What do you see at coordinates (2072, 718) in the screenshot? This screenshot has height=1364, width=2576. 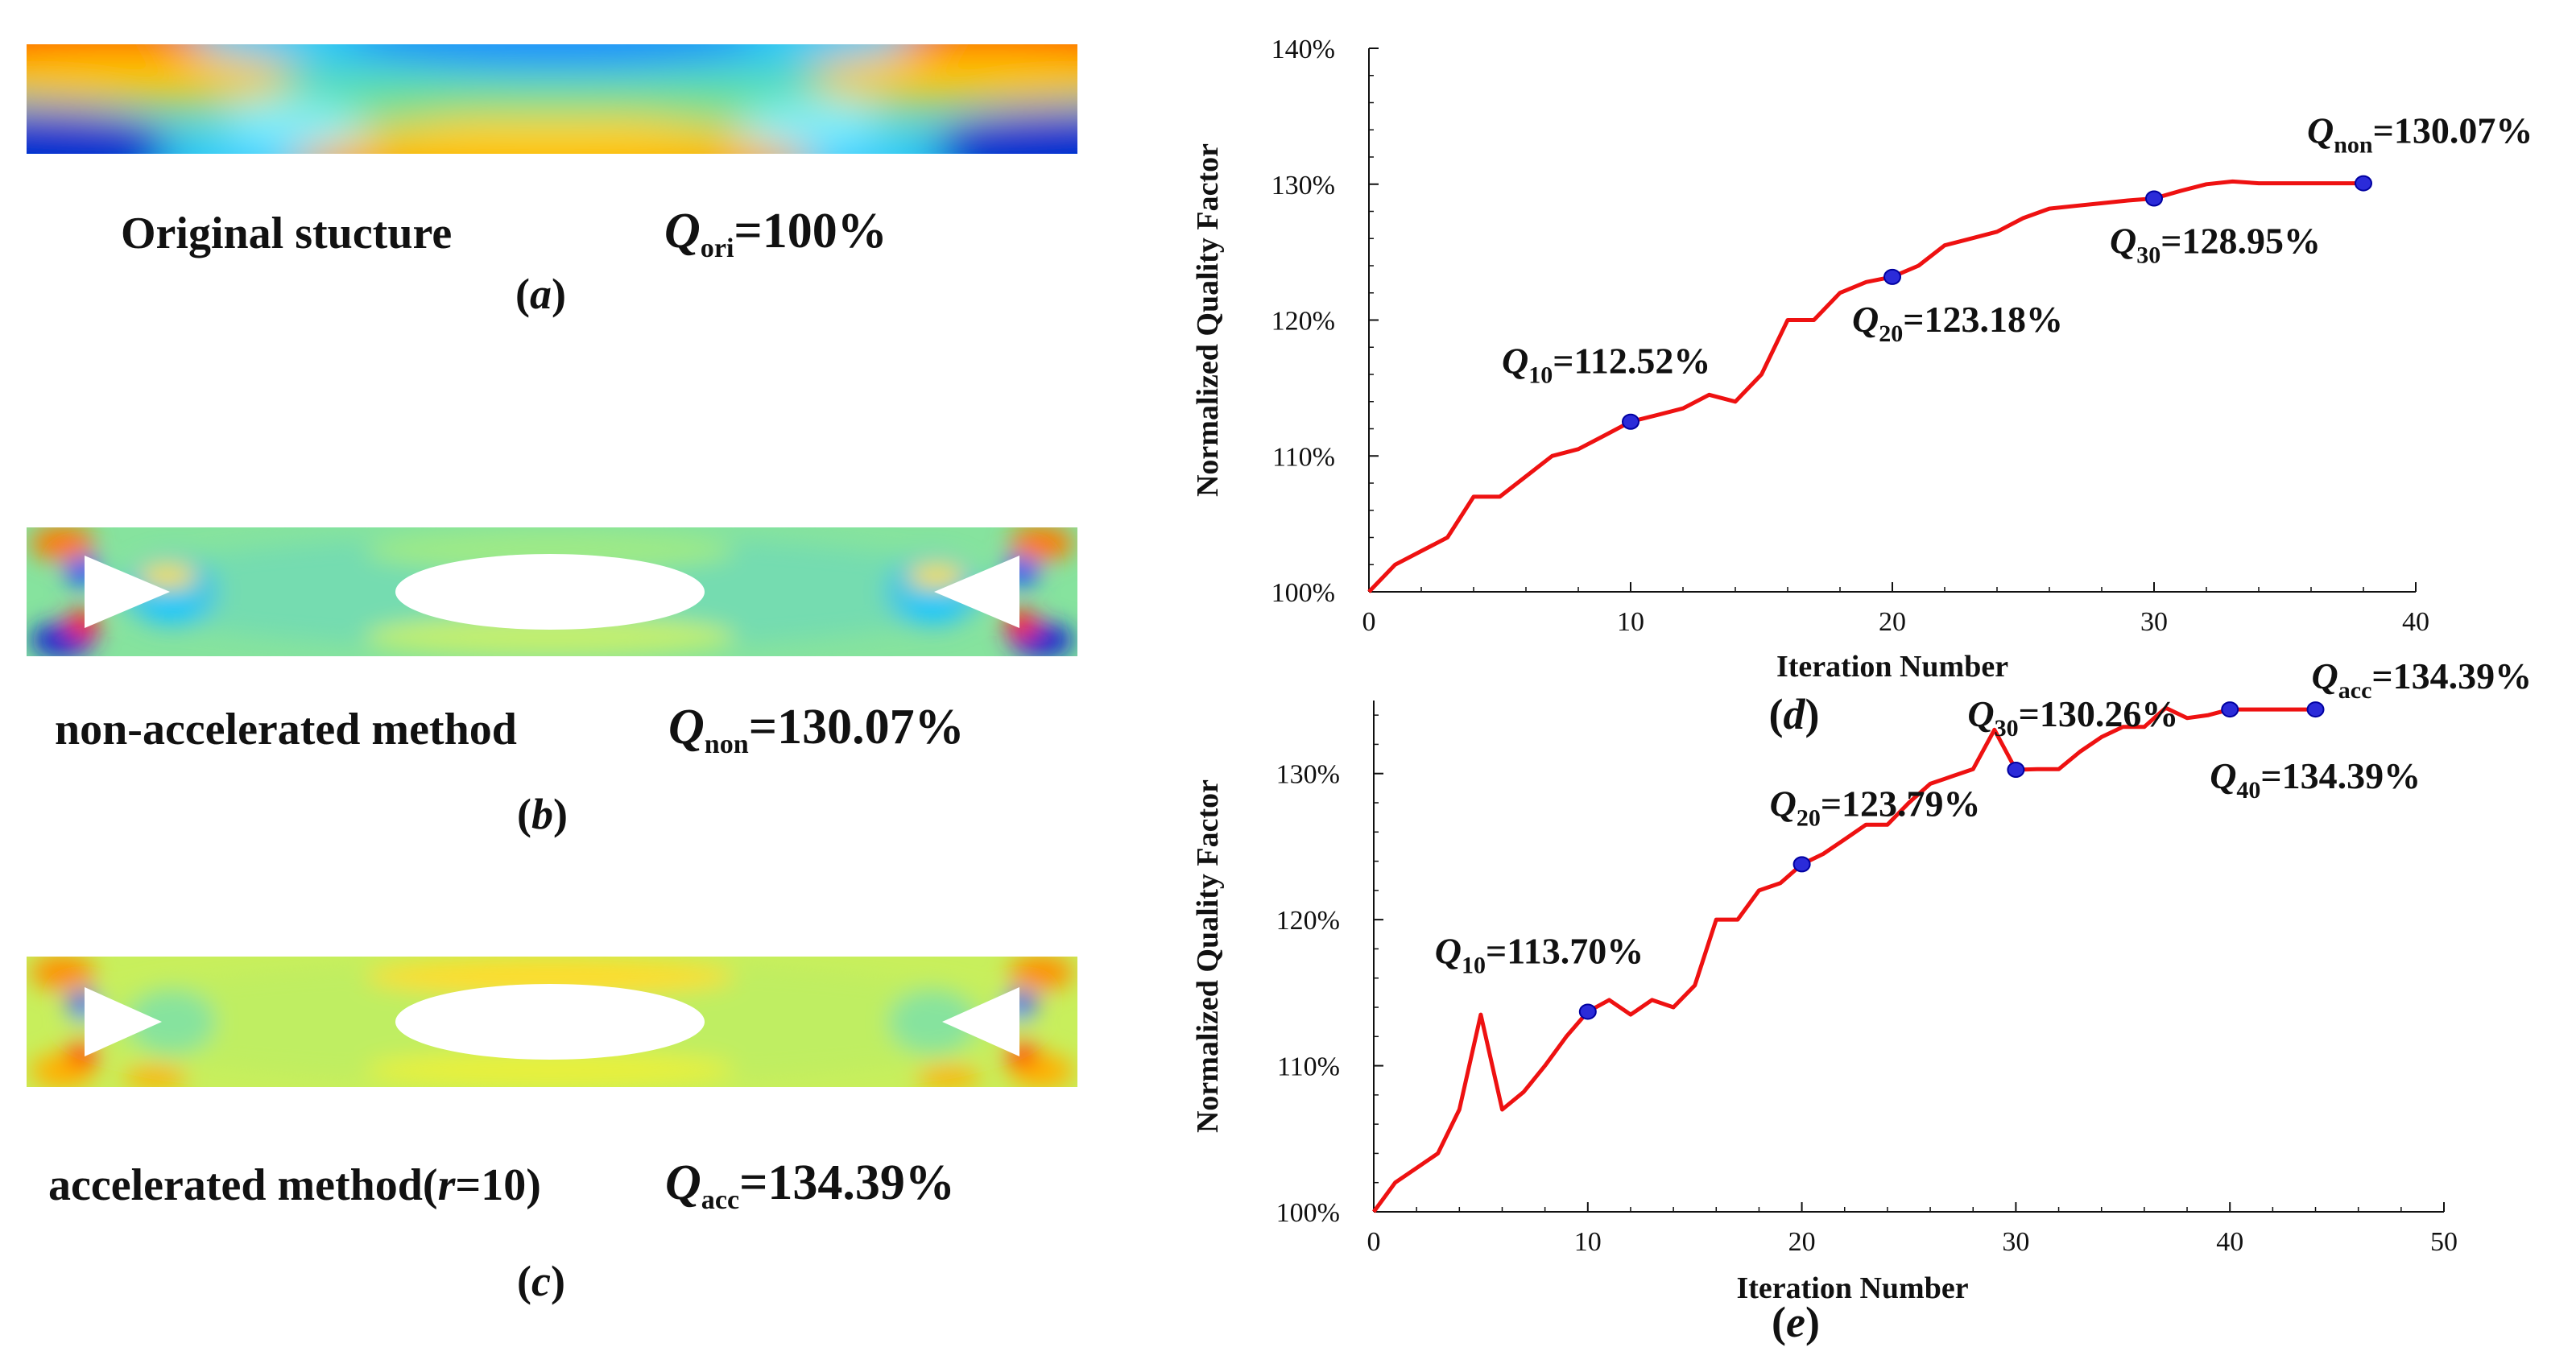 I see `marker-label: Q30=130.26%` at bounding box center [2072, 718].